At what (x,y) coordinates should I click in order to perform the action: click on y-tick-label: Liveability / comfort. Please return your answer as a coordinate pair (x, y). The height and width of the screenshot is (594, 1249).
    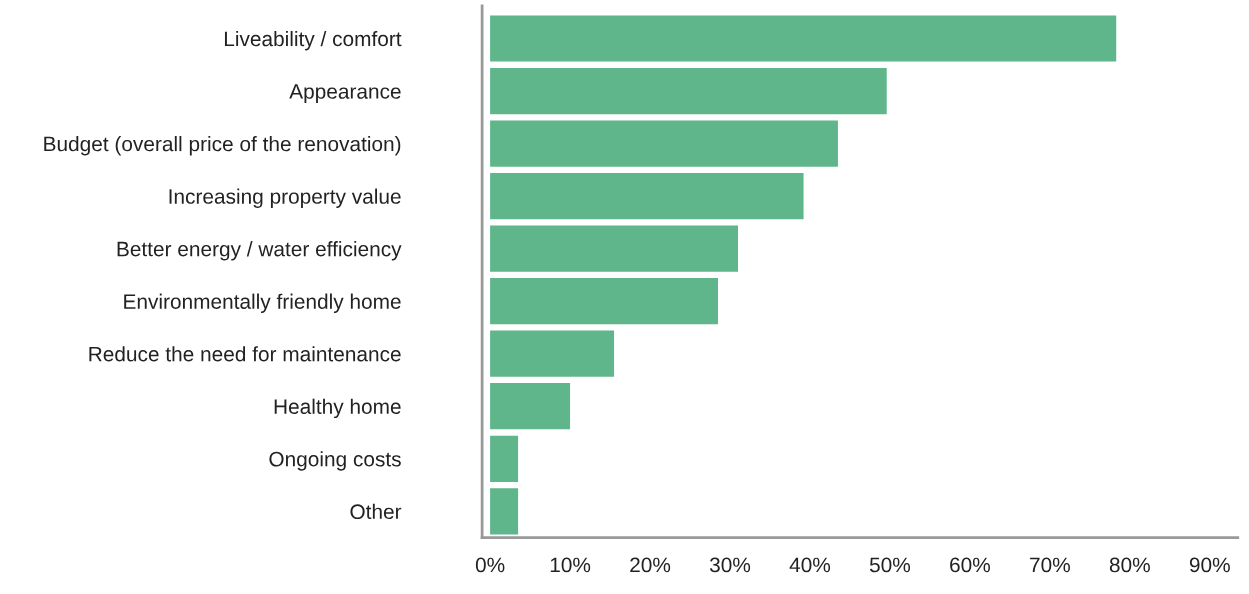
    Looking at the image, I should click on (313, 40).